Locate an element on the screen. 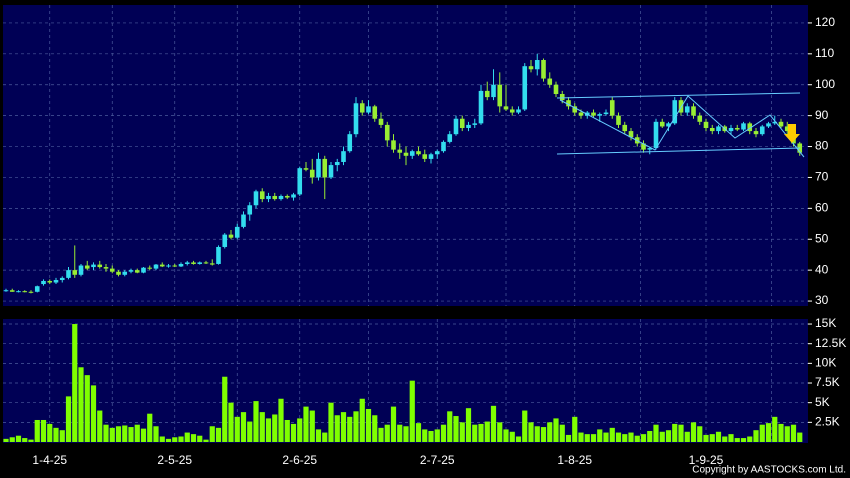 Image resolution: width=850 pixels, height=478 pixels. y-tick-label: 2.5K is located at coordinates (827, 422).